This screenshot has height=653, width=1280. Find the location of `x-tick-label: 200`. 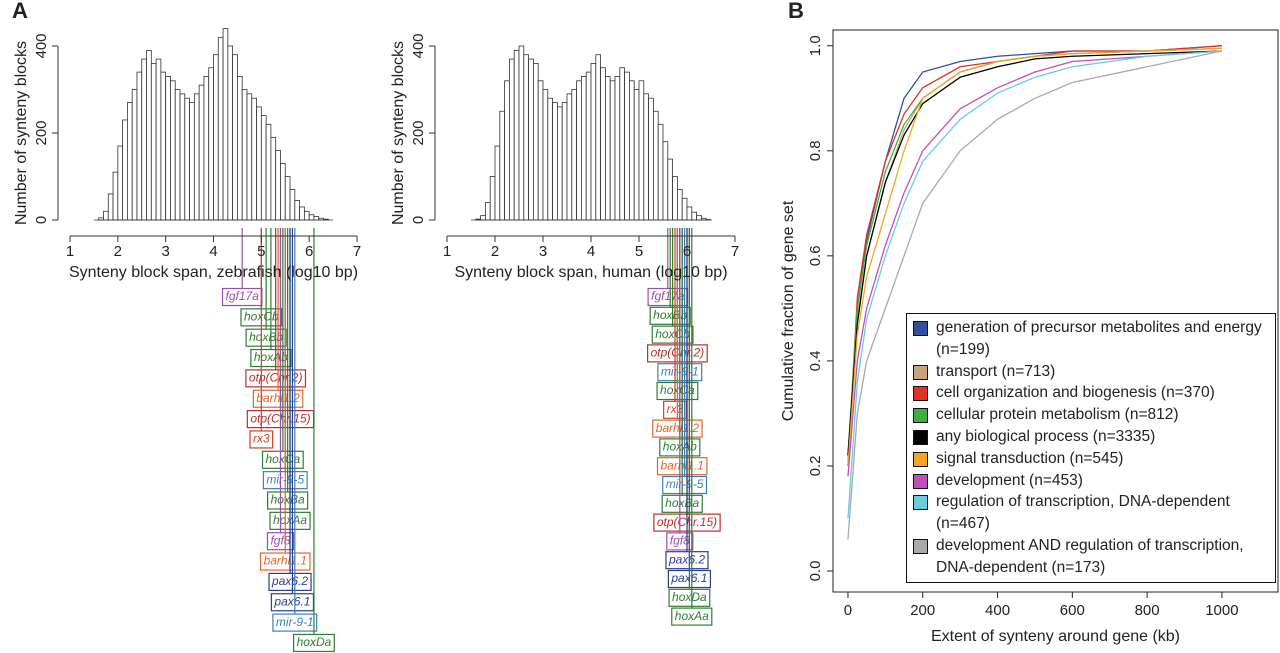

x-tick-label: 200 is located at coordinates (922, 610).